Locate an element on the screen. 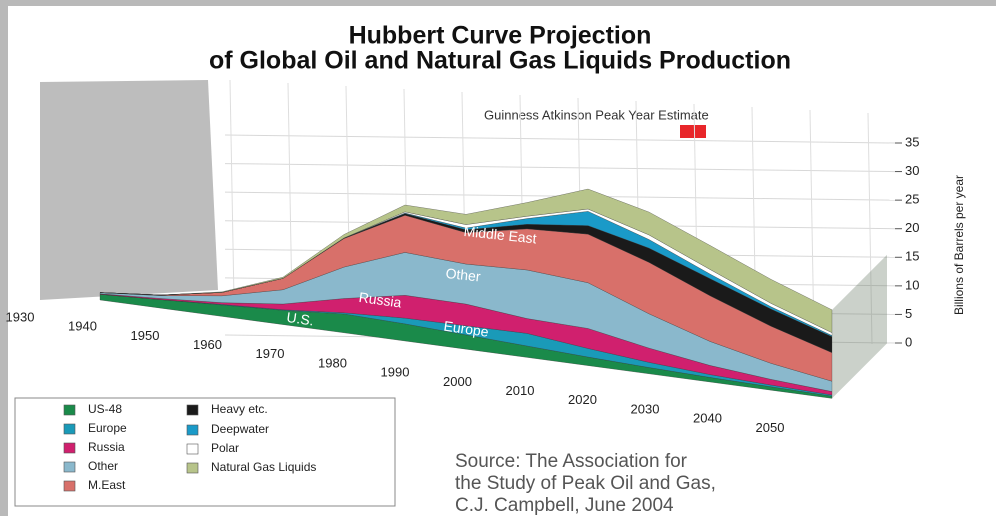  y-axis-label: Billions of Barrels per year is located at coordinates (959, 245).